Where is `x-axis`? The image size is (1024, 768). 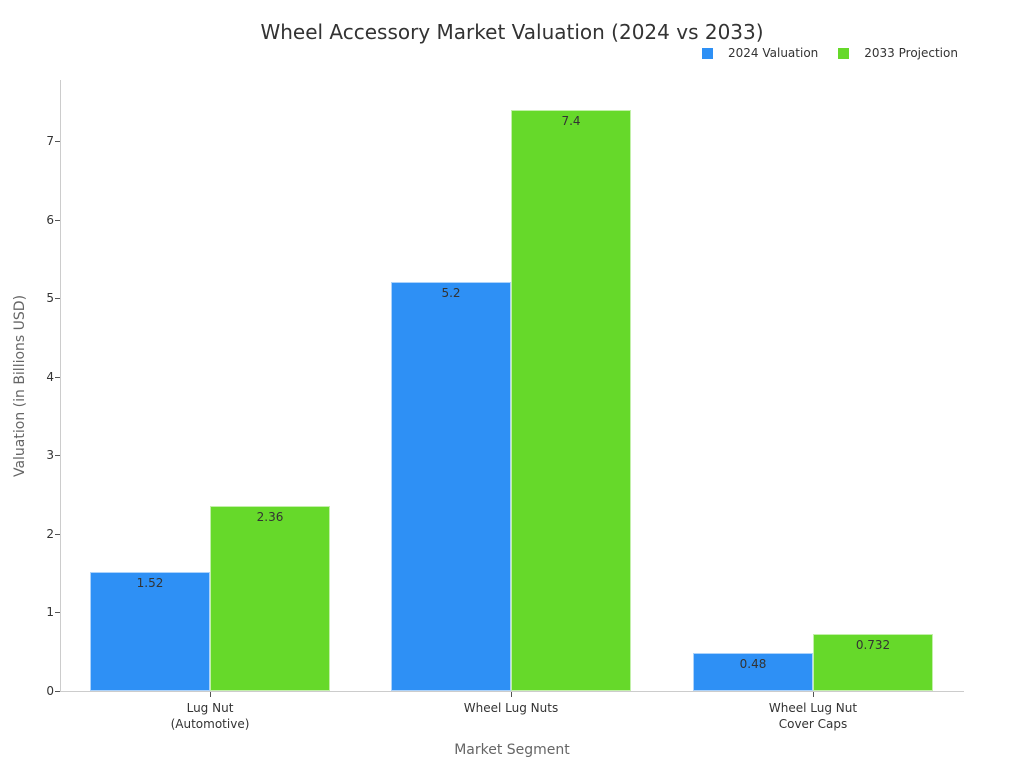
x-axis is located at coordinates (512, 691).